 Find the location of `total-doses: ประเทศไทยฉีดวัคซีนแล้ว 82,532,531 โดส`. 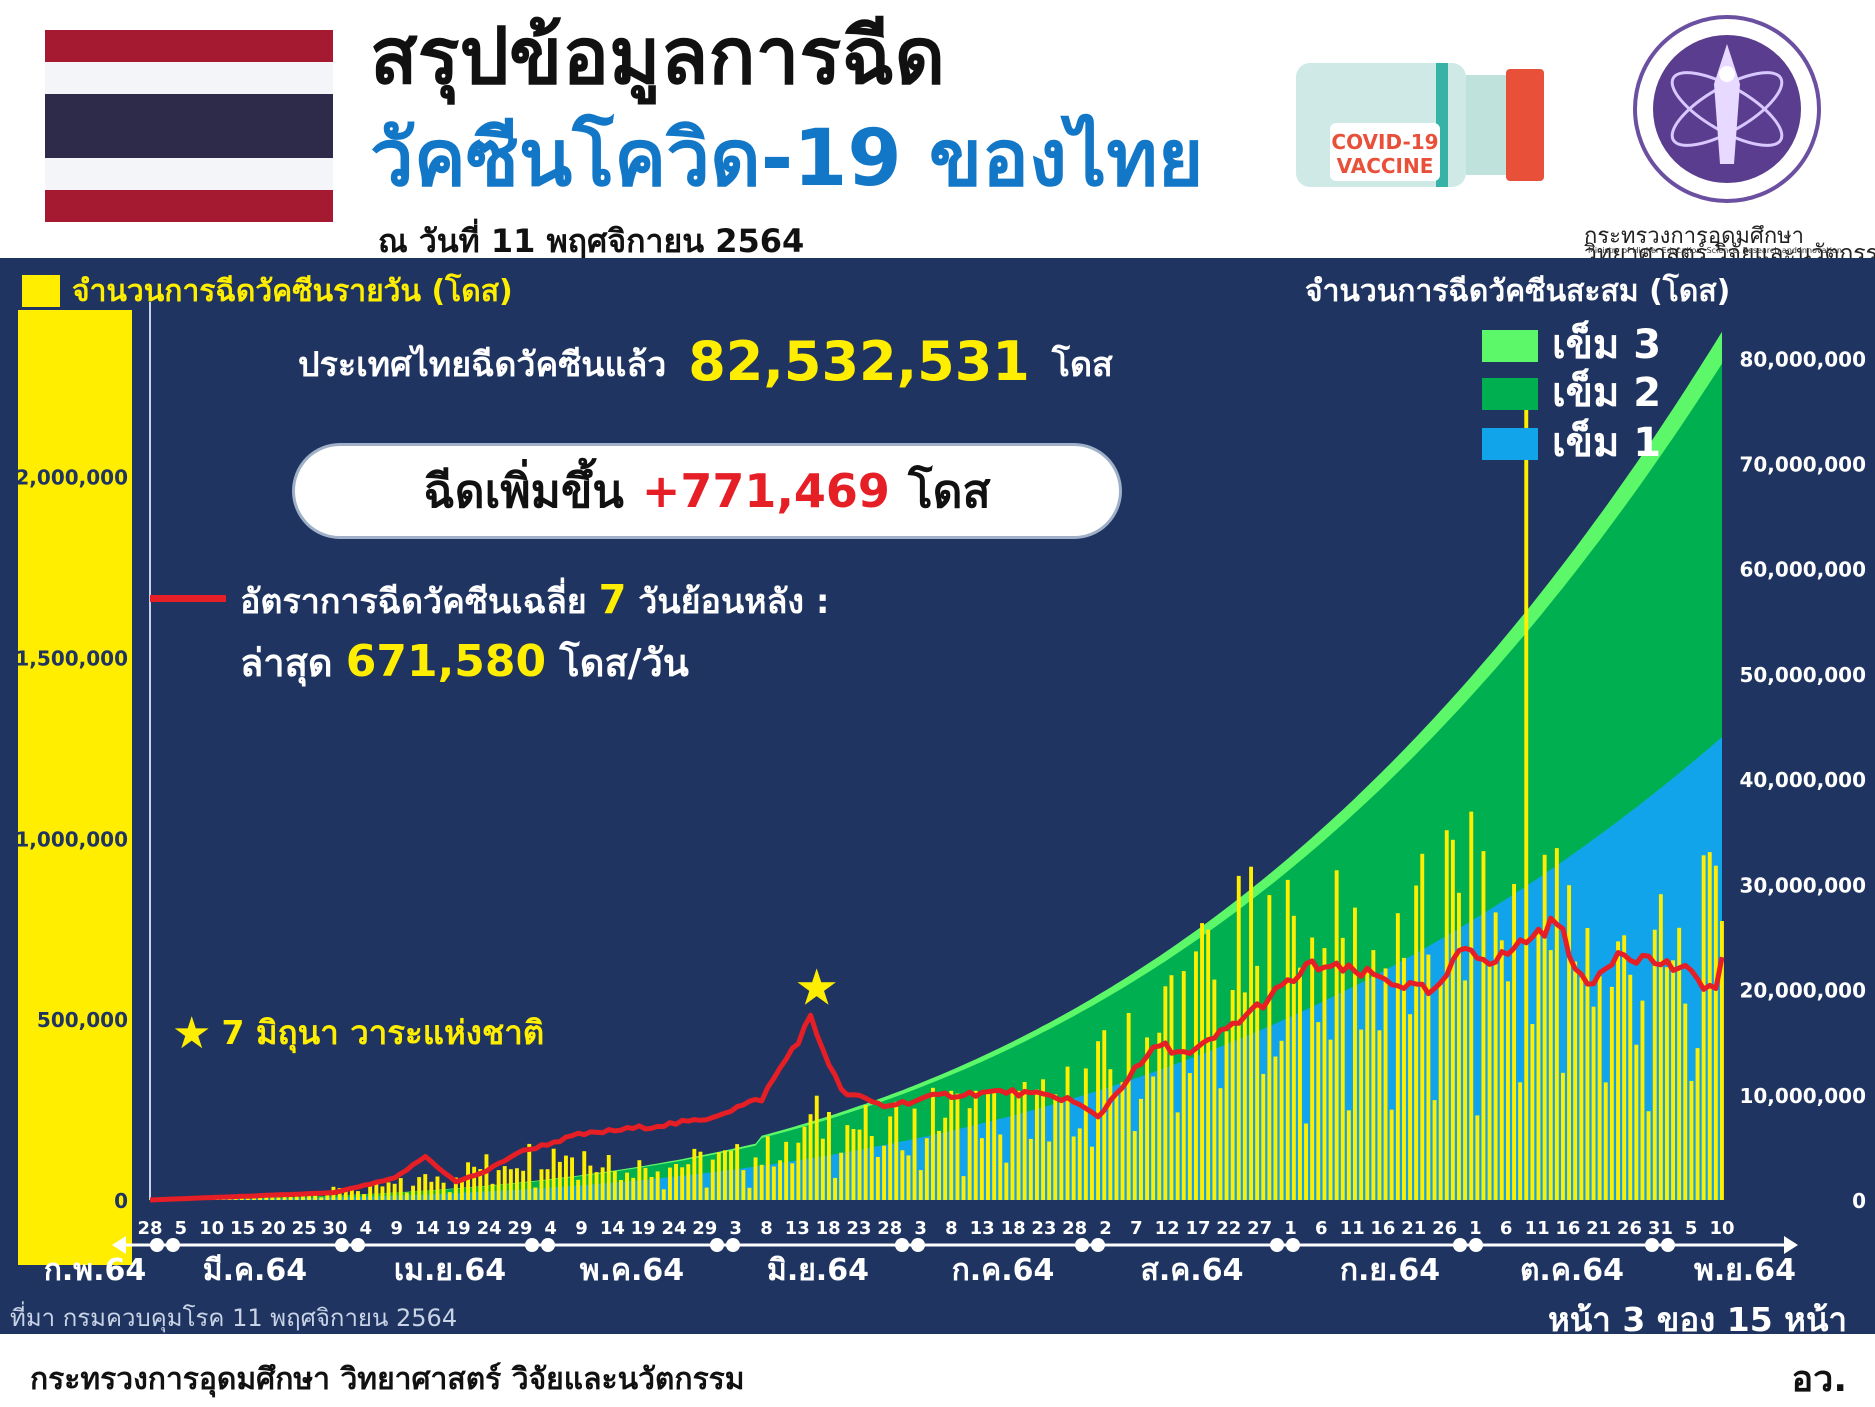

total-doses: ประเทศไทยฉีดวัคซีนแล้ว 82,532,531 โดส is located at coordinates (705, 361).